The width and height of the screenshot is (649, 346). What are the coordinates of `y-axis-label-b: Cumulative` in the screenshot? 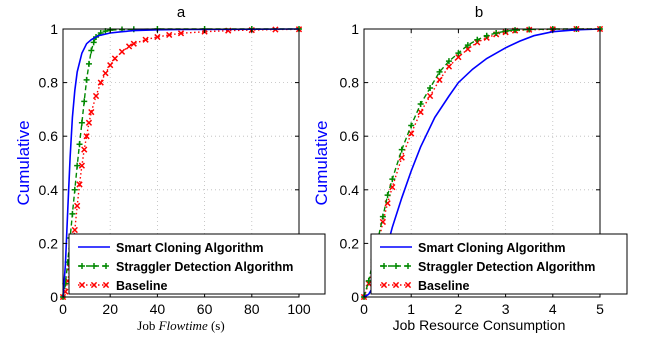 It's located at (321, 162).